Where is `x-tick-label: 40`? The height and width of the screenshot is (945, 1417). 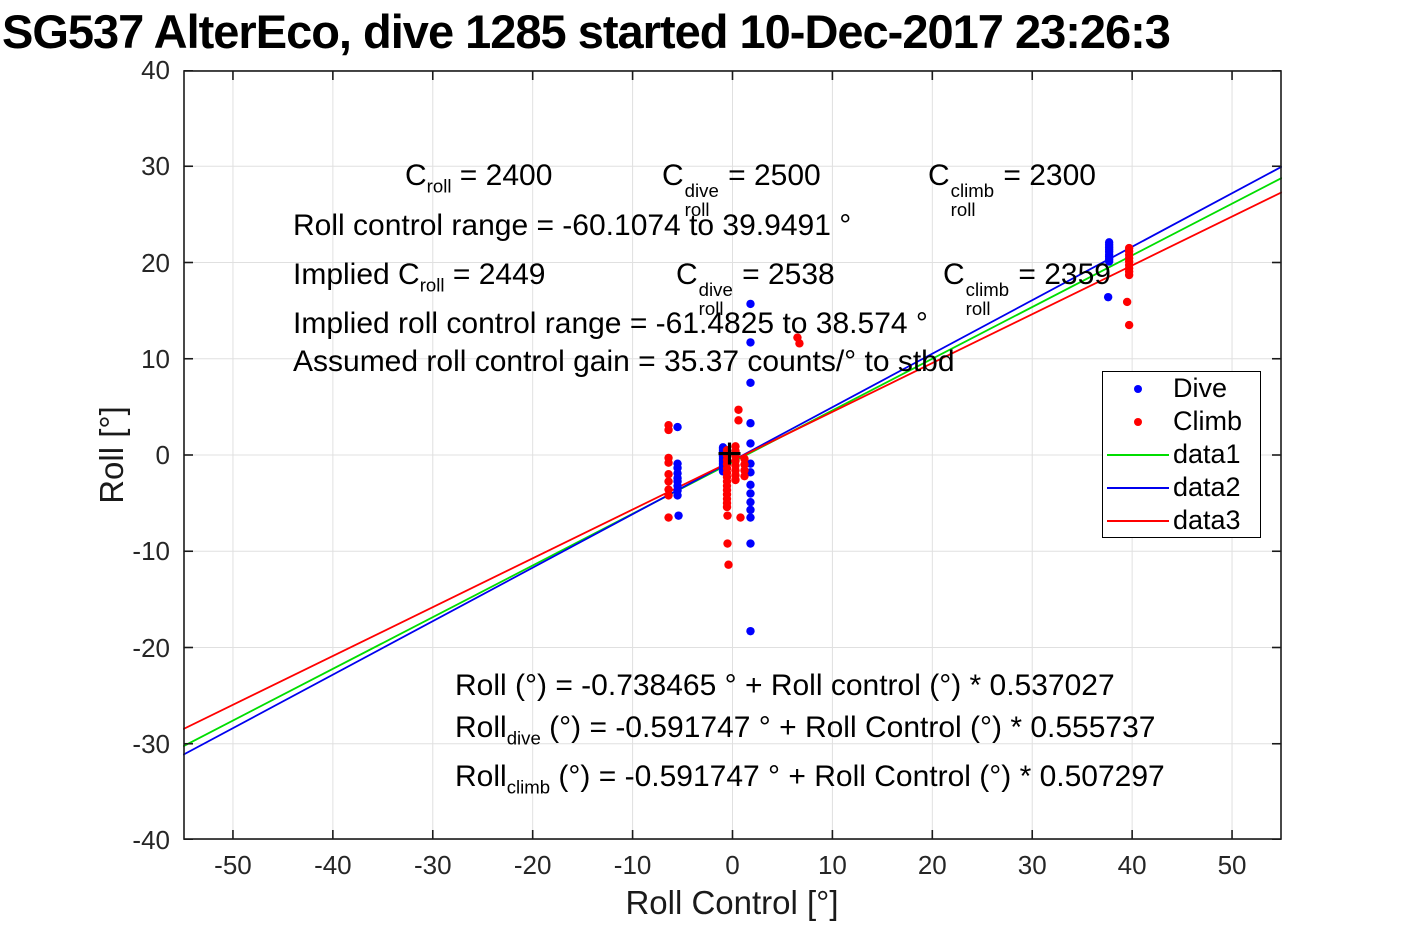
x-tick-label: 40 is located at coordinates (1132, 865).